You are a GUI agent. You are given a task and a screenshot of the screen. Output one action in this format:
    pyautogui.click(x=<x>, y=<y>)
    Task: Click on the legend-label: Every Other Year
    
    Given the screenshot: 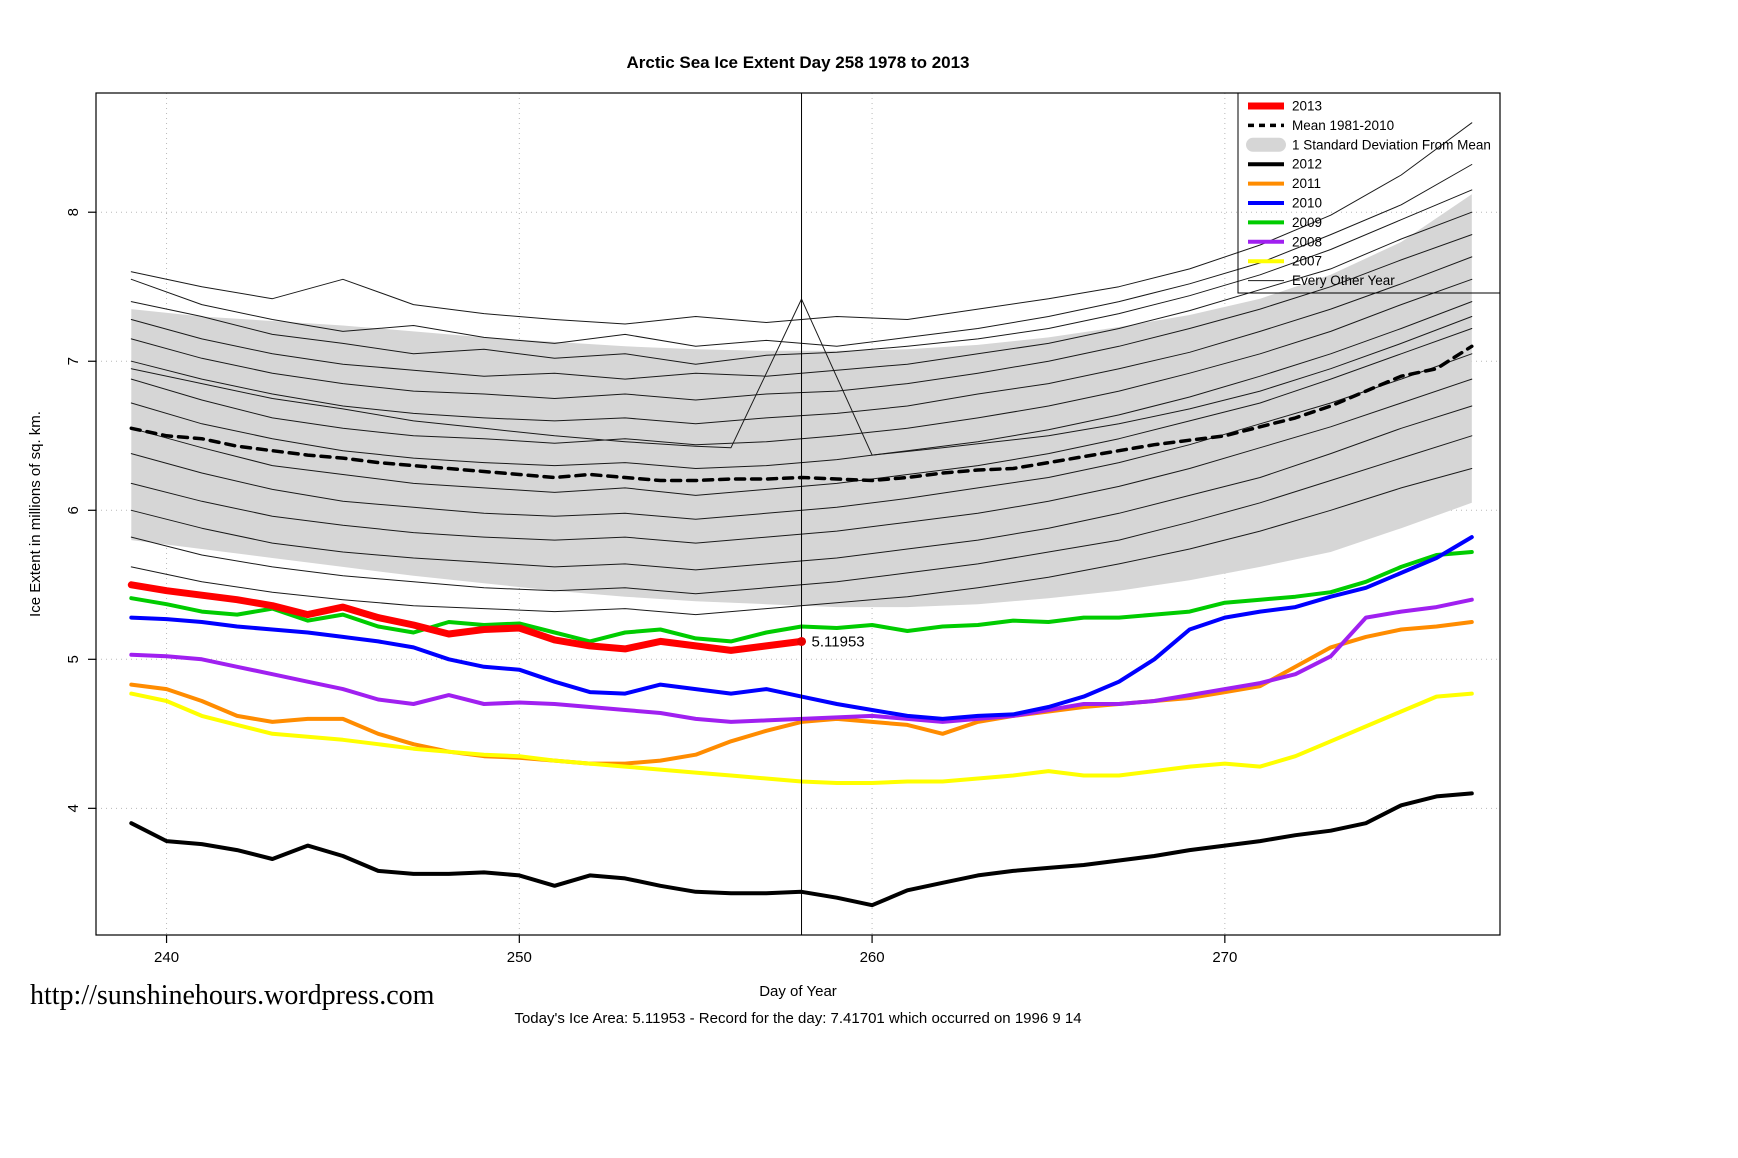 What is the action you would take?
    pyautogui.click(x=1343, y=280)
    